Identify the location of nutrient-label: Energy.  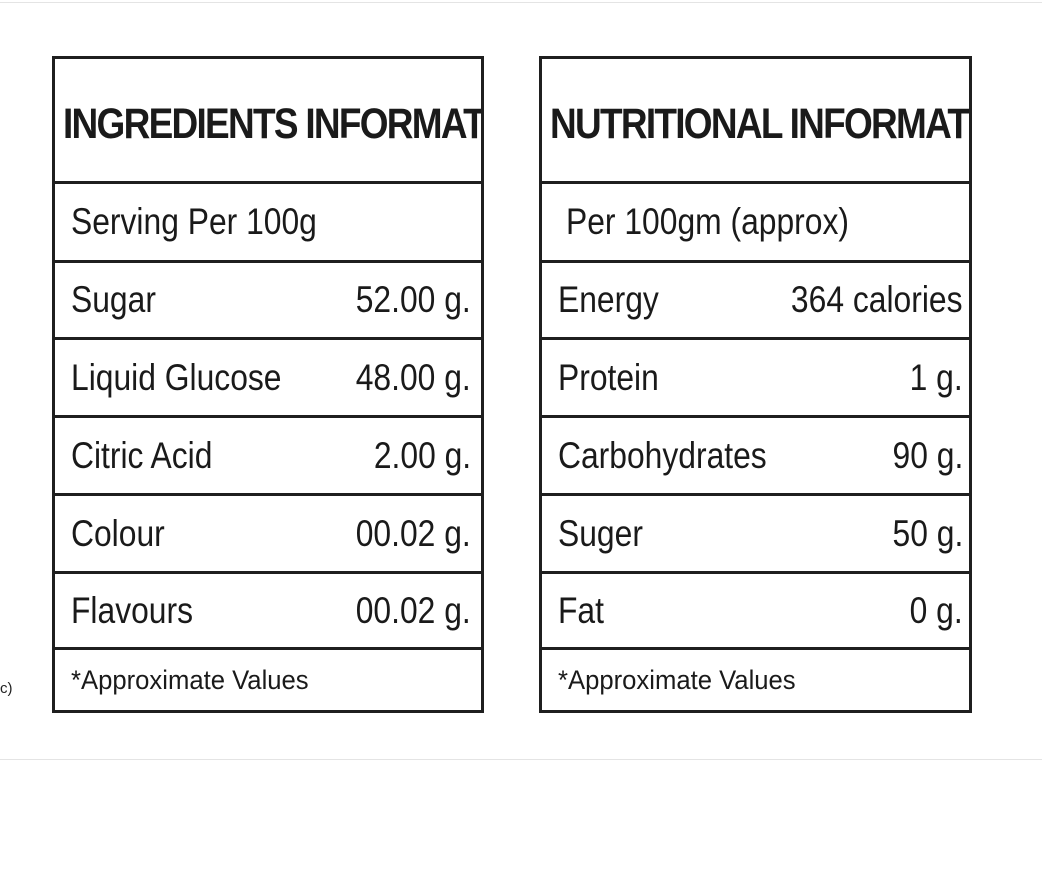
(608, 299).